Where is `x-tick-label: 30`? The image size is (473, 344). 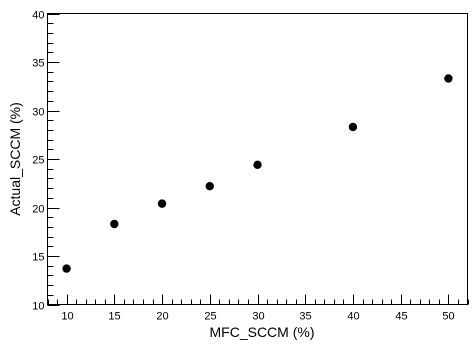
x-tick-label: 30 is located at coordinates (258, 317).